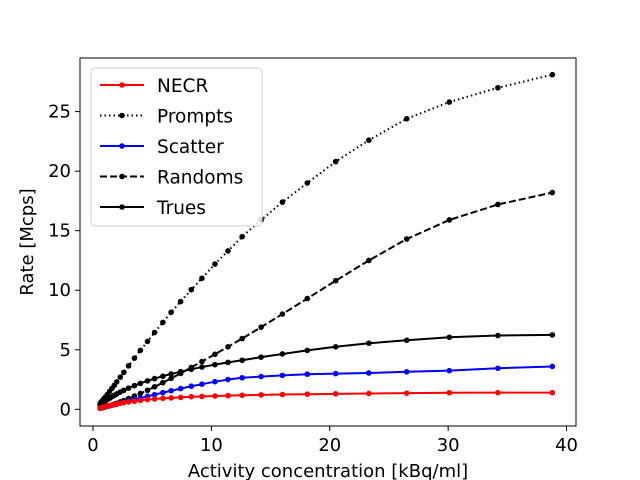 The width and height of the screenshot is (640, 480). Describe the element at coordinates (448, 445) in the screenshot. I see `x-tick-label: 30` at that location.